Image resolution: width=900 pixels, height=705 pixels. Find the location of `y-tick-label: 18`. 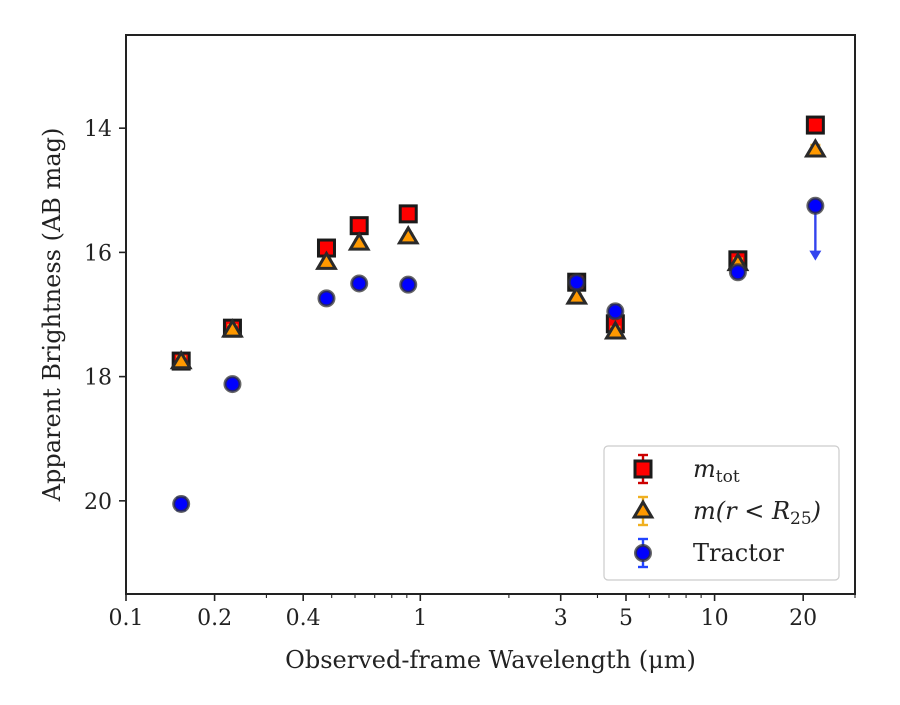

y-tick-label: 18 is located at coordinates (98, 378).